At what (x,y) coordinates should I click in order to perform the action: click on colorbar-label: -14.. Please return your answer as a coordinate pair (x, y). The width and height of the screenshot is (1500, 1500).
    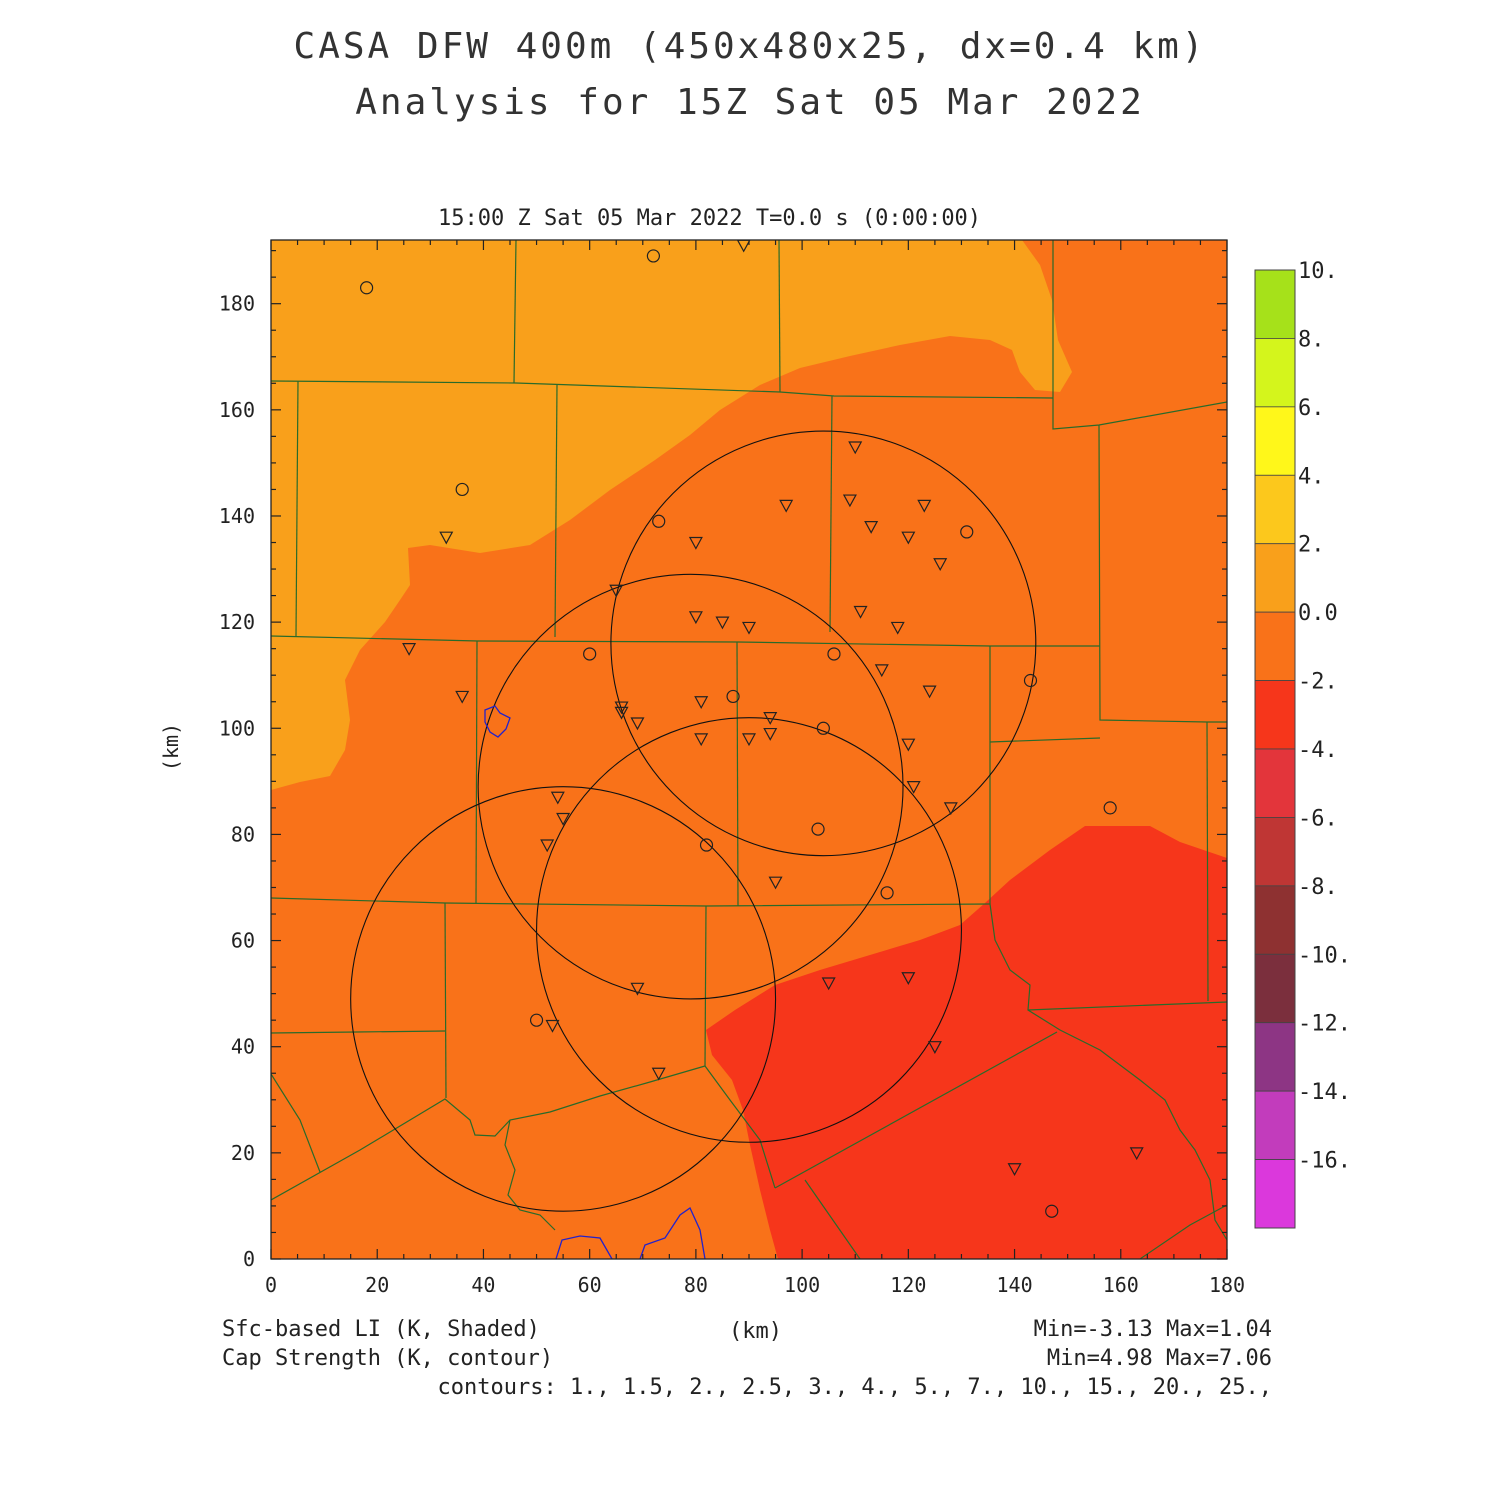
    Looking at the image, I should click on (1324, 1092).